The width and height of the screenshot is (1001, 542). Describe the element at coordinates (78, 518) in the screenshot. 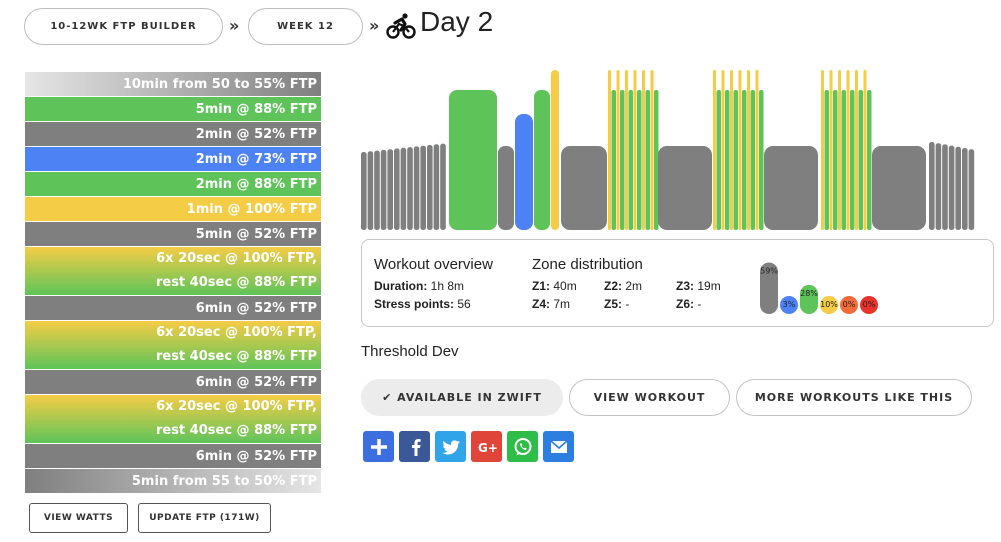

I see `view-watts-button: VIEW WATTS` at that location.